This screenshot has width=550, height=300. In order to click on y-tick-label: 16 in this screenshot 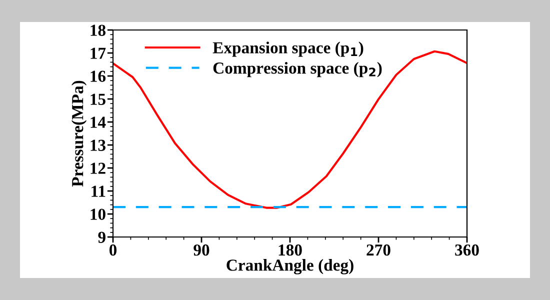, I will do `click(98, 76)`.